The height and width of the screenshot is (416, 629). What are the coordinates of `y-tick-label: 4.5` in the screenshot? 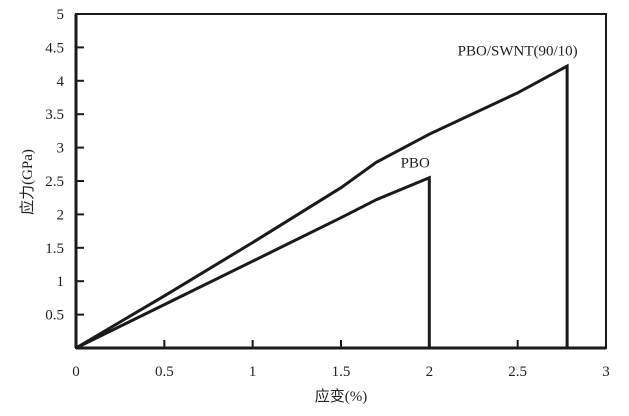 It's located at (54, 48).